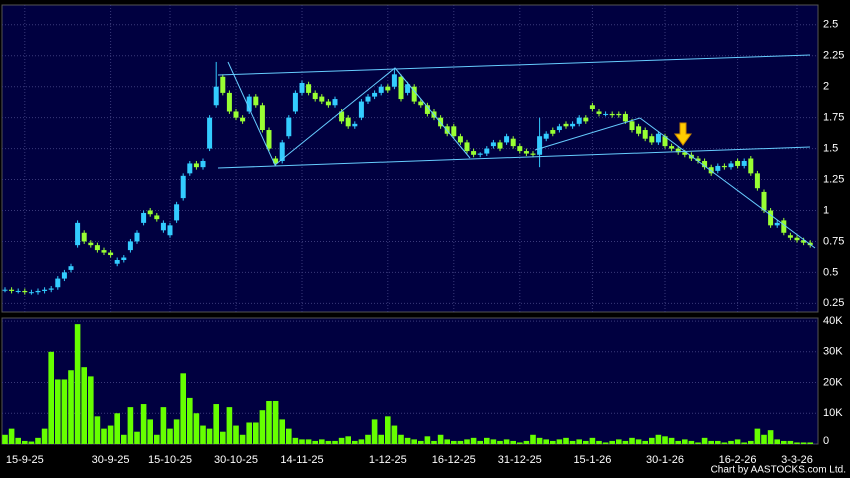  I want to click on y-tick-label: 1.75, so click(833, 118).